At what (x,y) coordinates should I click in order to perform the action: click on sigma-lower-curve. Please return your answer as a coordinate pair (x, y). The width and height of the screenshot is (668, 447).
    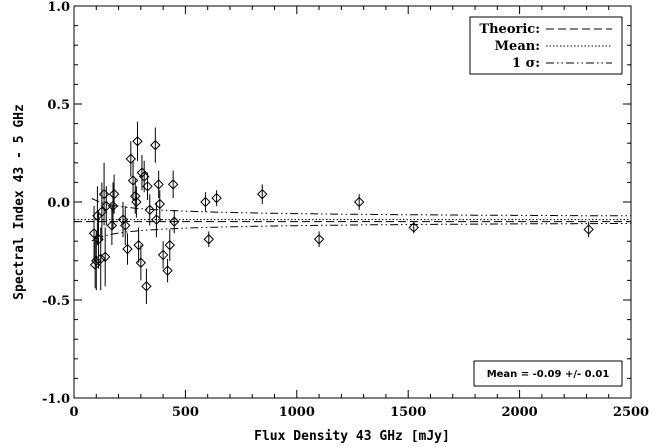
    Looking at the image, I should click on (361, 232).